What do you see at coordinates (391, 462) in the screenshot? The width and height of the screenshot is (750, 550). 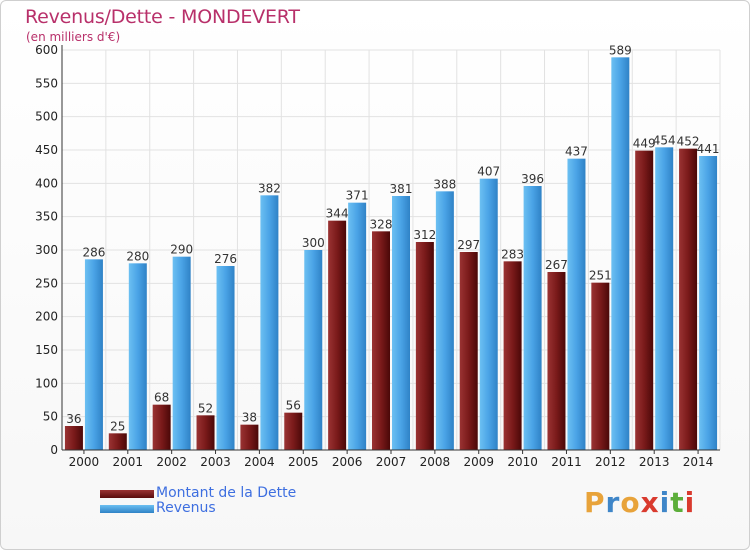 I see `x-tick-label: 2007` at bounding box center [391, 462].